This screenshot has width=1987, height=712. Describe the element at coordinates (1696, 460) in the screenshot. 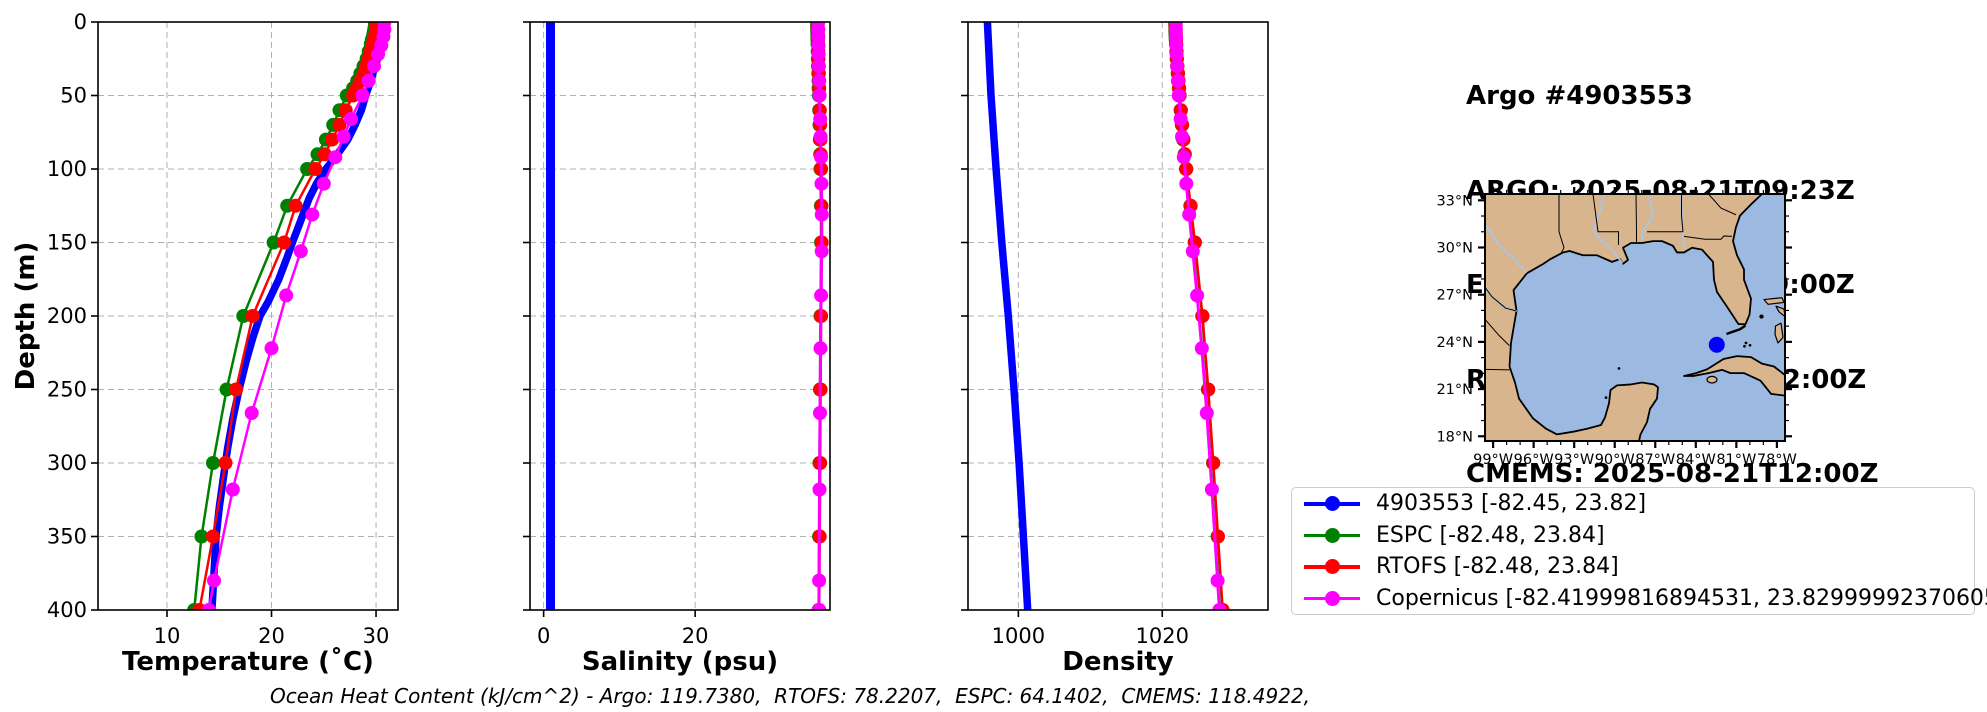

I see `map-lon-tick-label: 84°W` at that location.